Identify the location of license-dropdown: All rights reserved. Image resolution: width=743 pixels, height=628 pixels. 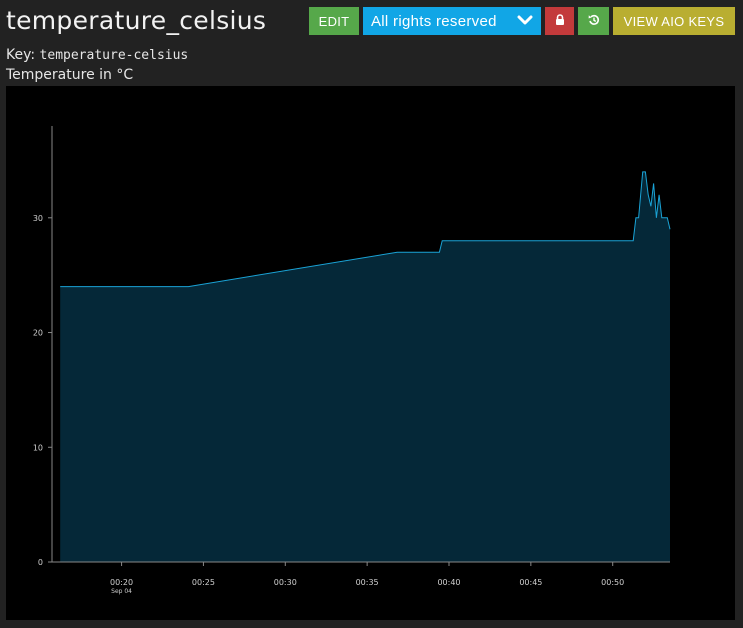
(452, 21).